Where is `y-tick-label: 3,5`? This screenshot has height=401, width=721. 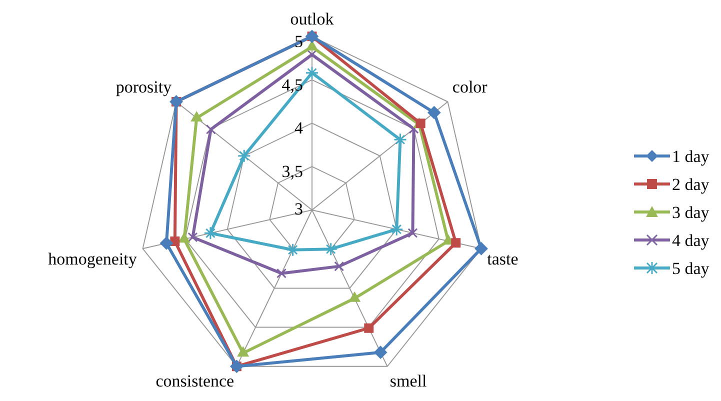 y-tick-label: 3,5 is located at coordinates (292, 172).